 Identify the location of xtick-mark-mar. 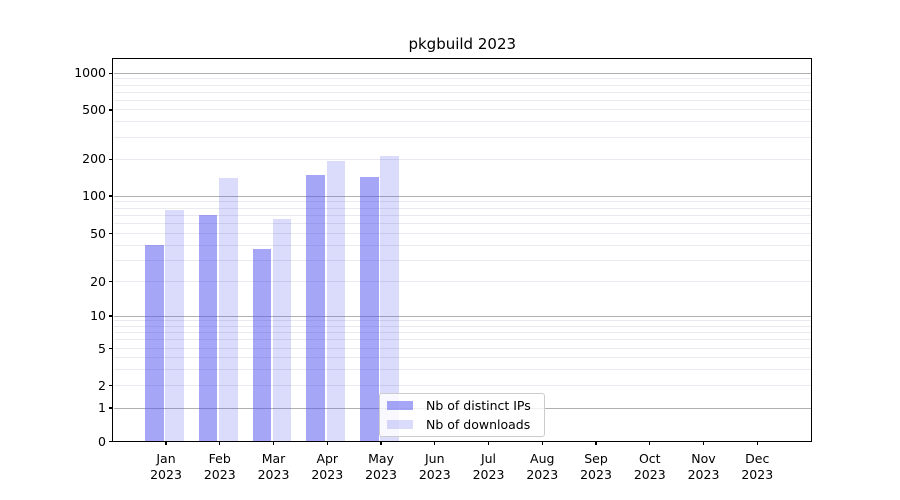
(273, 443).